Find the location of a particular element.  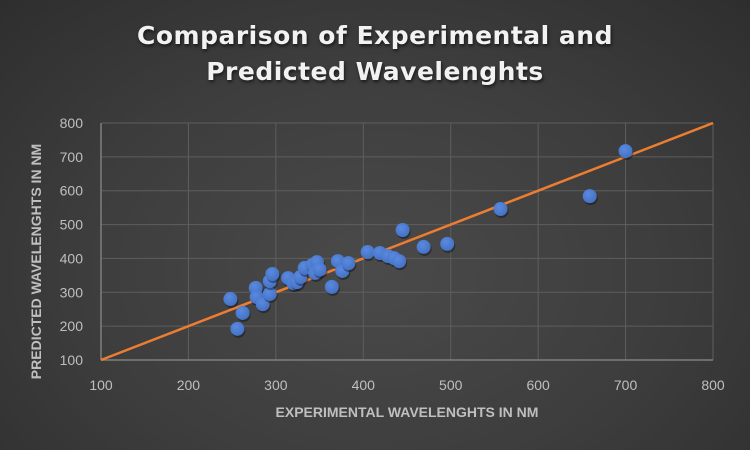

y-tick-label: 600 is located at coordinates (72, 191).